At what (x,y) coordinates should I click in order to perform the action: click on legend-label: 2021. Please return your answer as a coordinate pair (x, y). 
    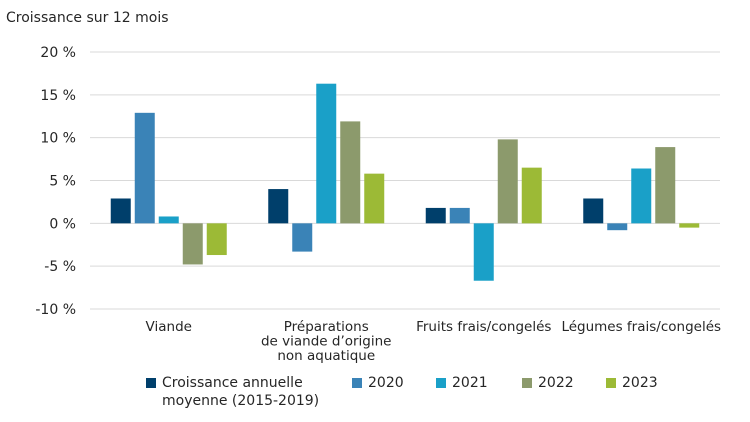
    Looking at the image, I should click on (470, 383).